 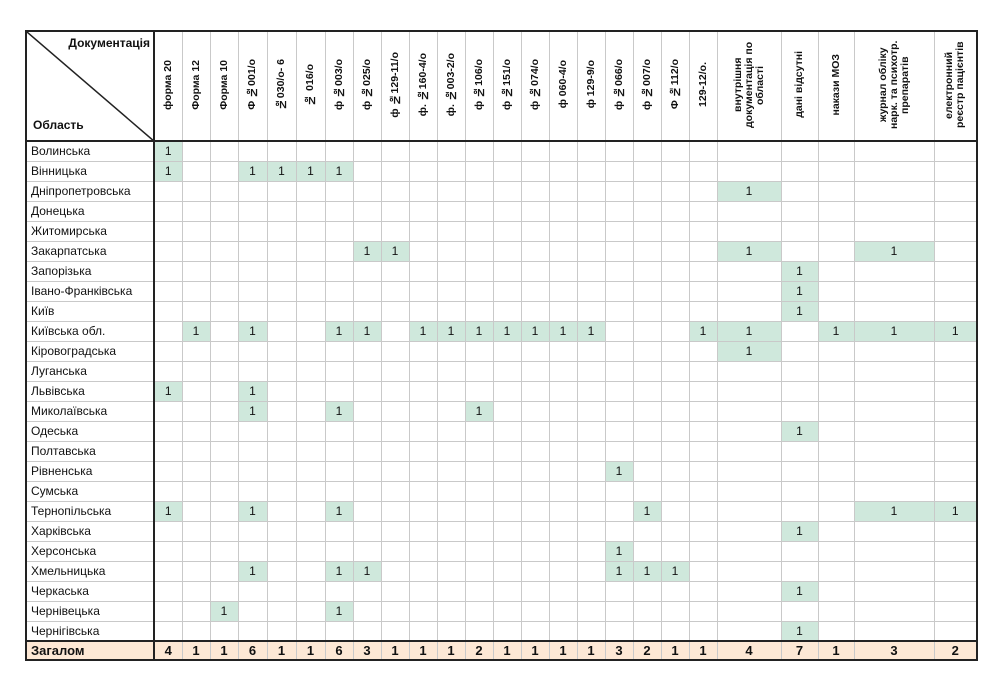 What do you see at coordinates (501, 491) in the screenshot?
I see `table-row: Сумська` at bounding box center [501, 491].